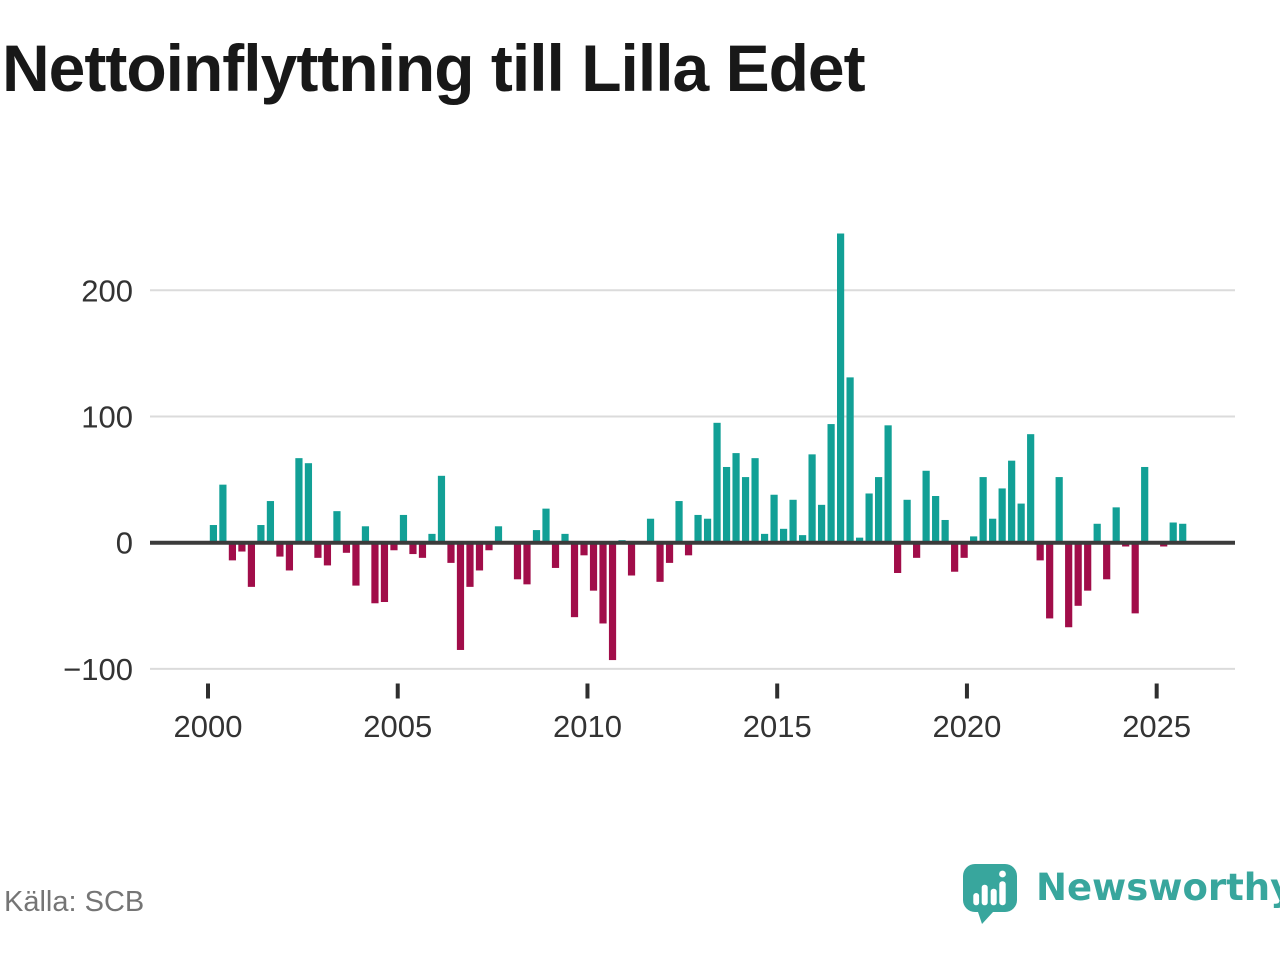  Describe the element at coordinates (527, 563) in the screenshot. I see `bar-2008-Q2` at that location.